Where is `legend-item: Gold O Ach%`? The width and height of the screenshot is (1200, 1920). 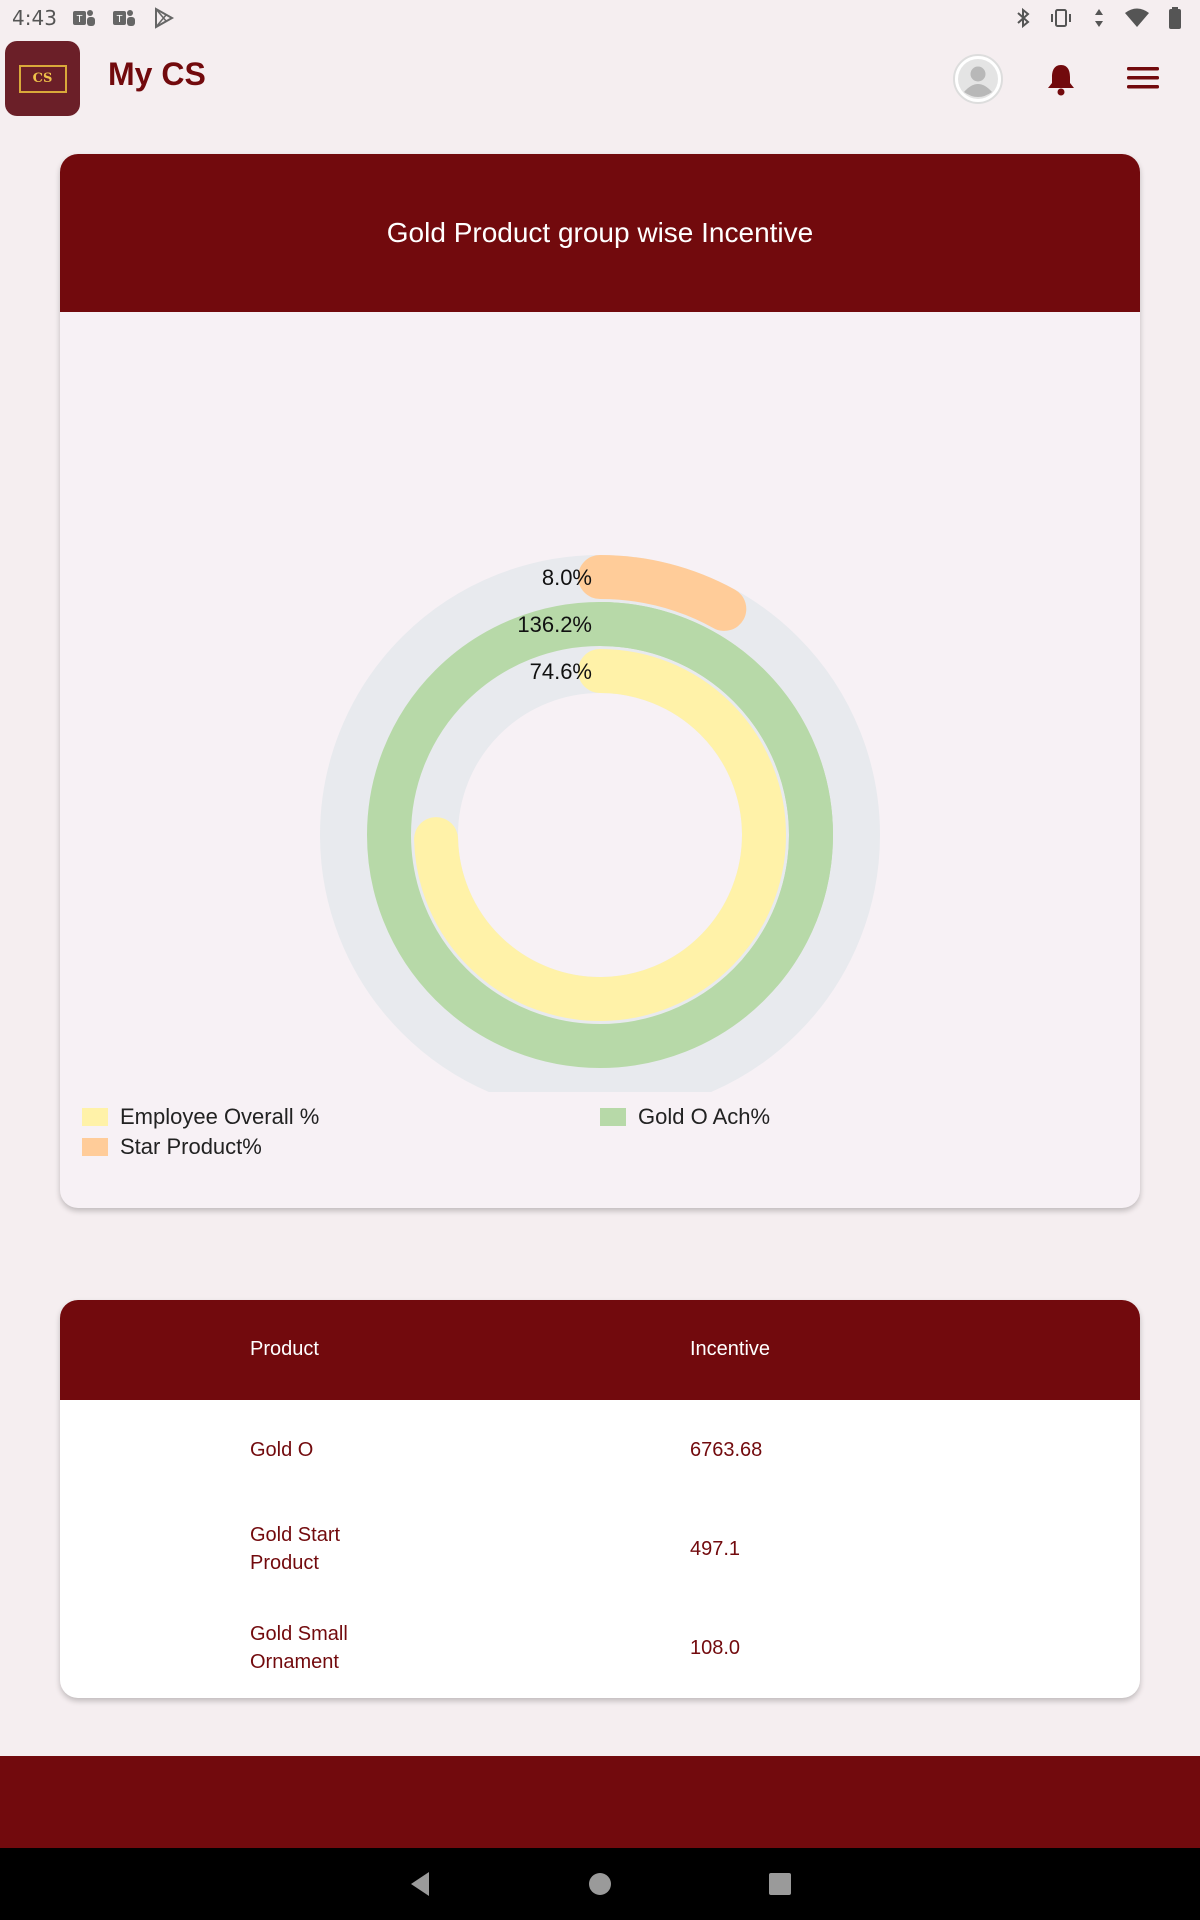
legend-item: Gold O Ach% is located at coordinates (685, 1117).